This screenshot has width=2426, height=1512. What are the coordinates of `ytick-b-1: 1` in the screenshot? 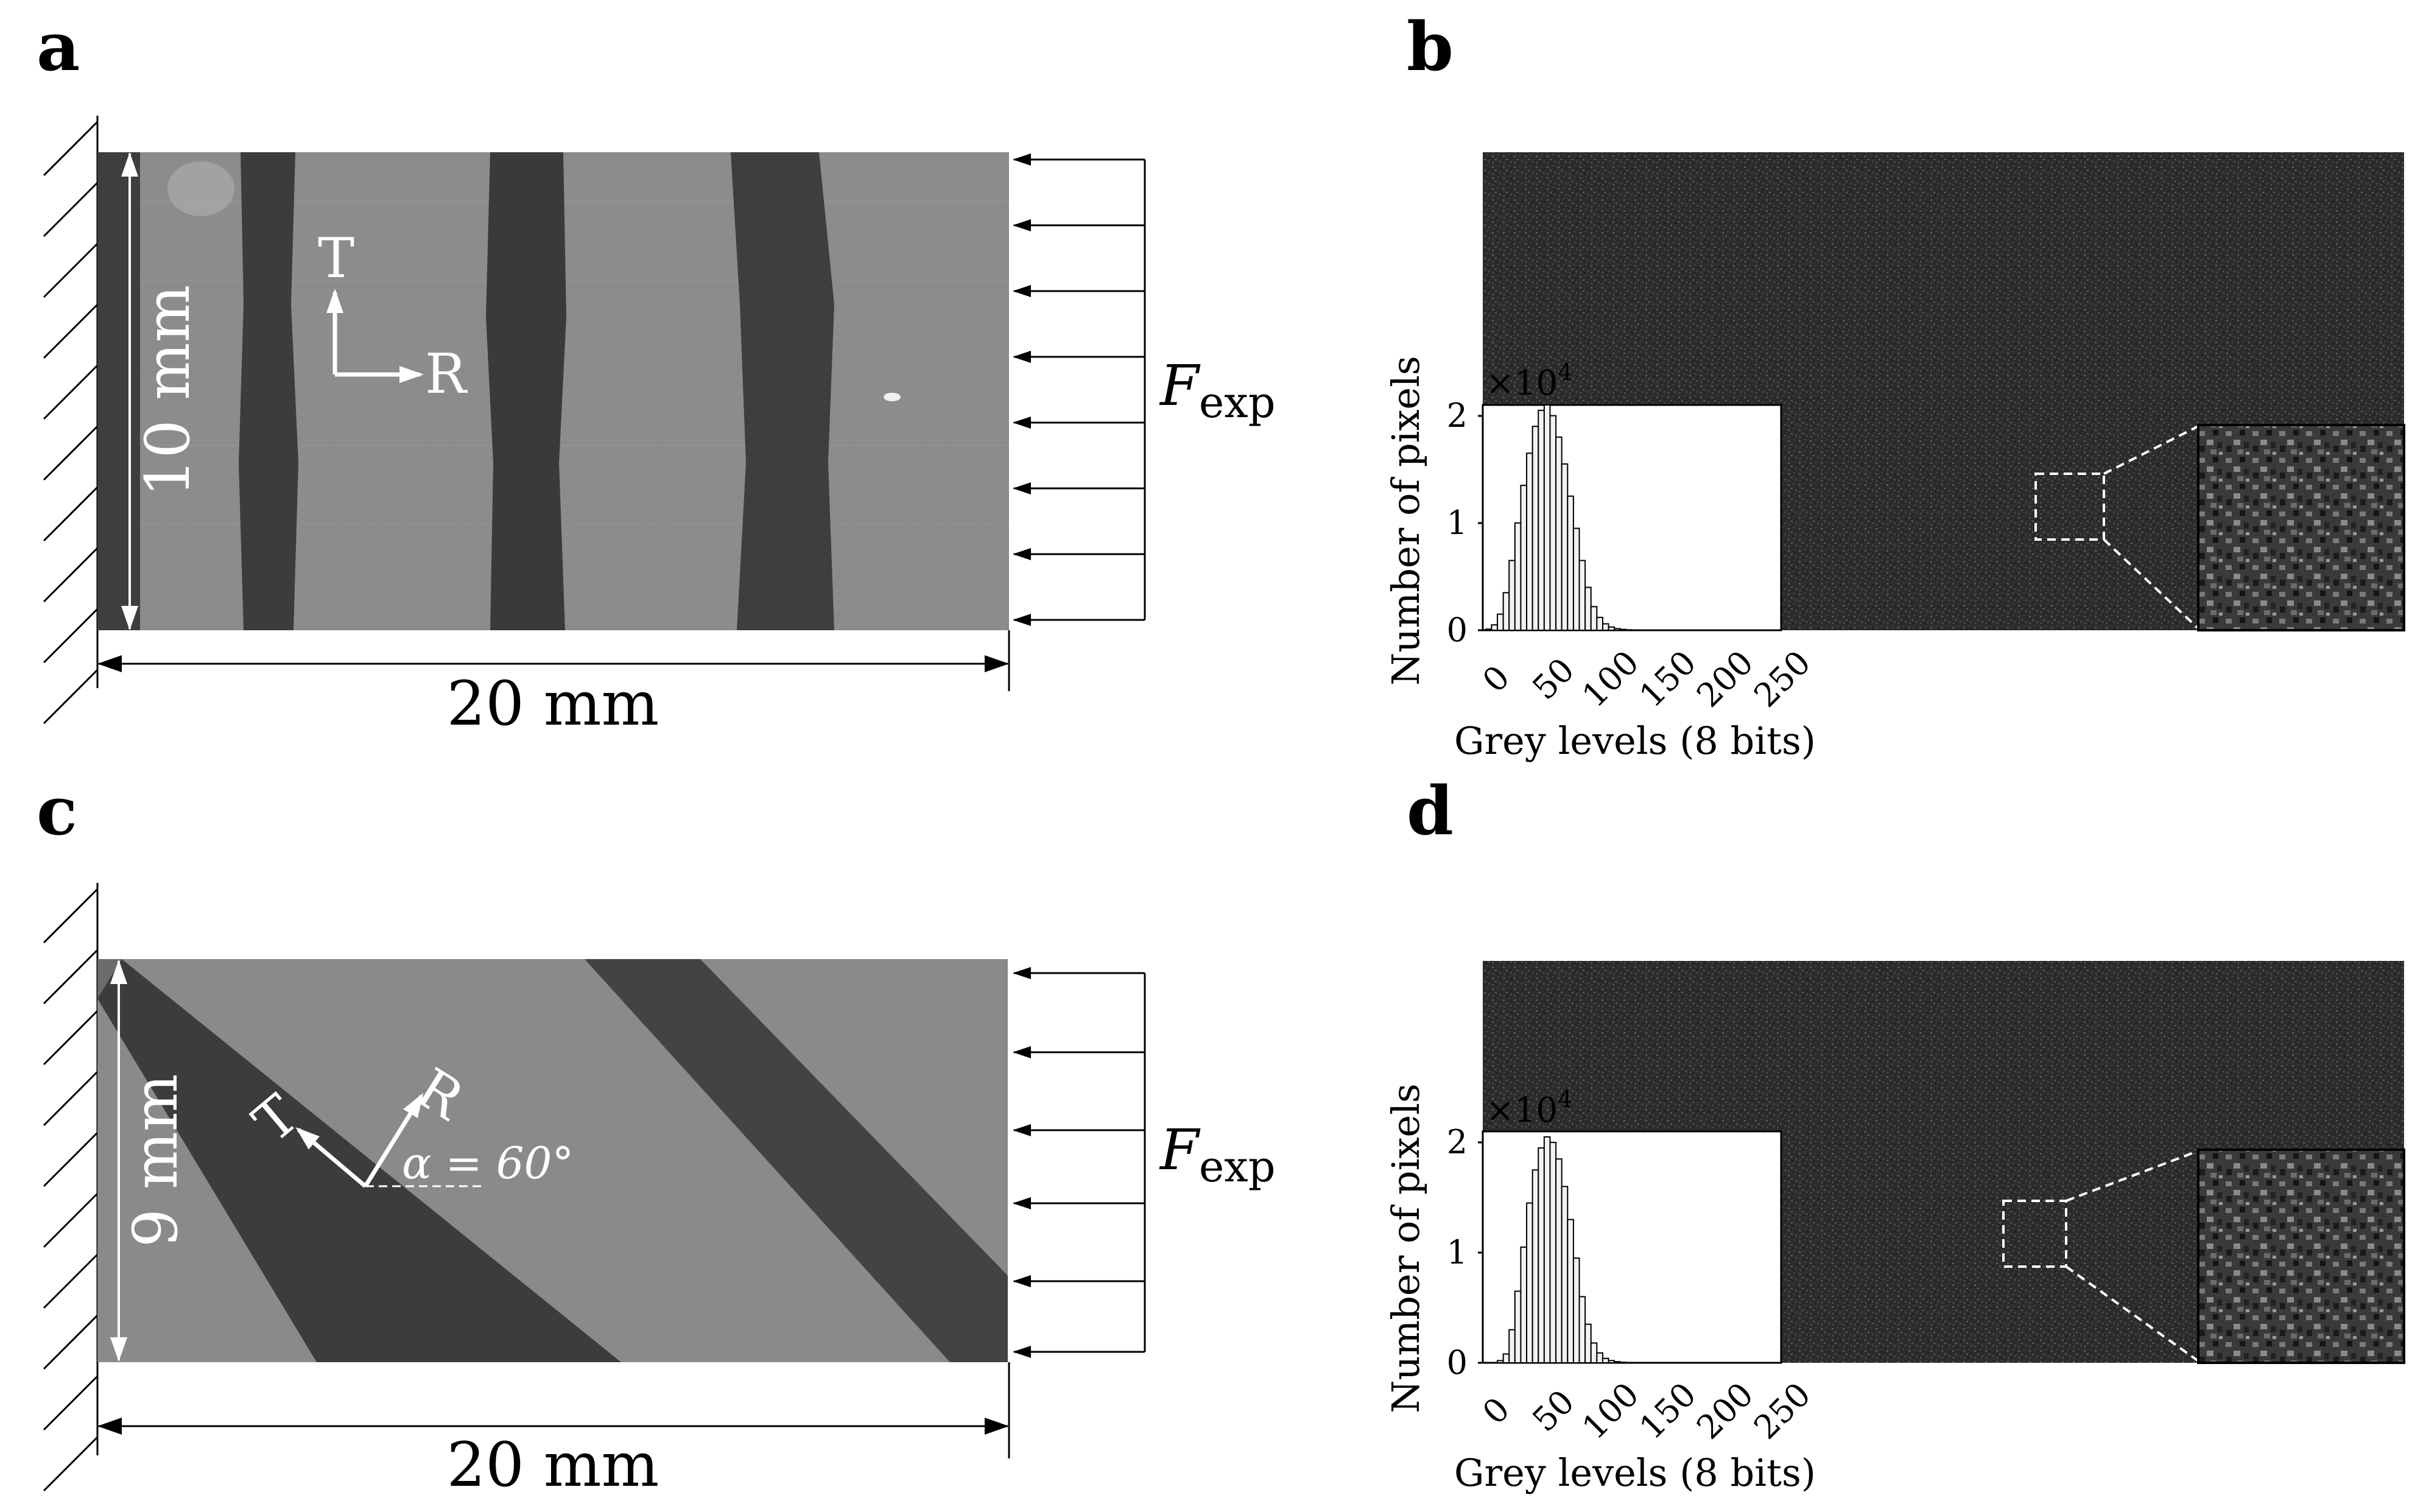 It's located at (1457, 523).